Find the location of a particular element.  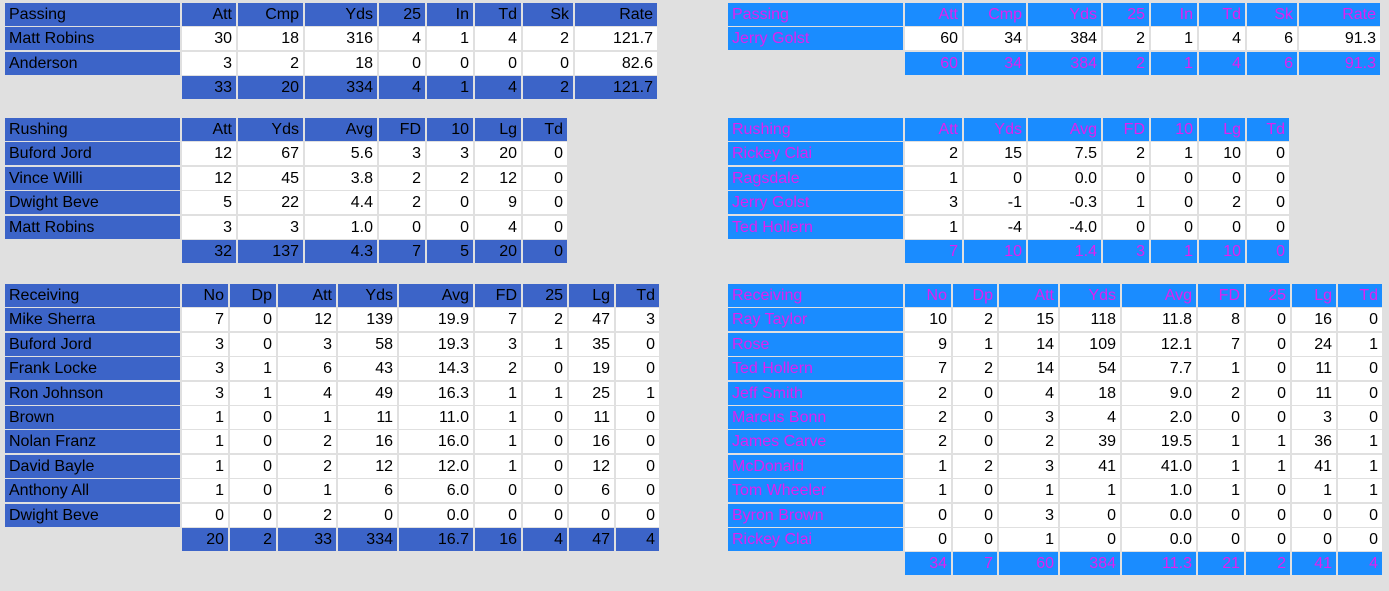

stat-cell: 6 is located at coordinates (307, 369).